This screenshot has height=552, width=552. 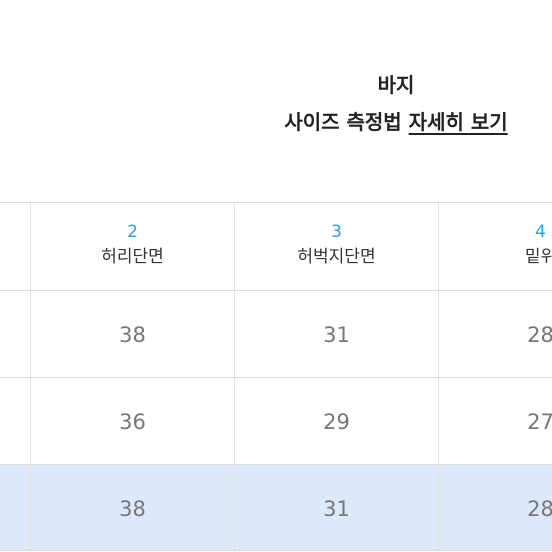 I want to click on category-title: 바지, so click(x=396, y=85).